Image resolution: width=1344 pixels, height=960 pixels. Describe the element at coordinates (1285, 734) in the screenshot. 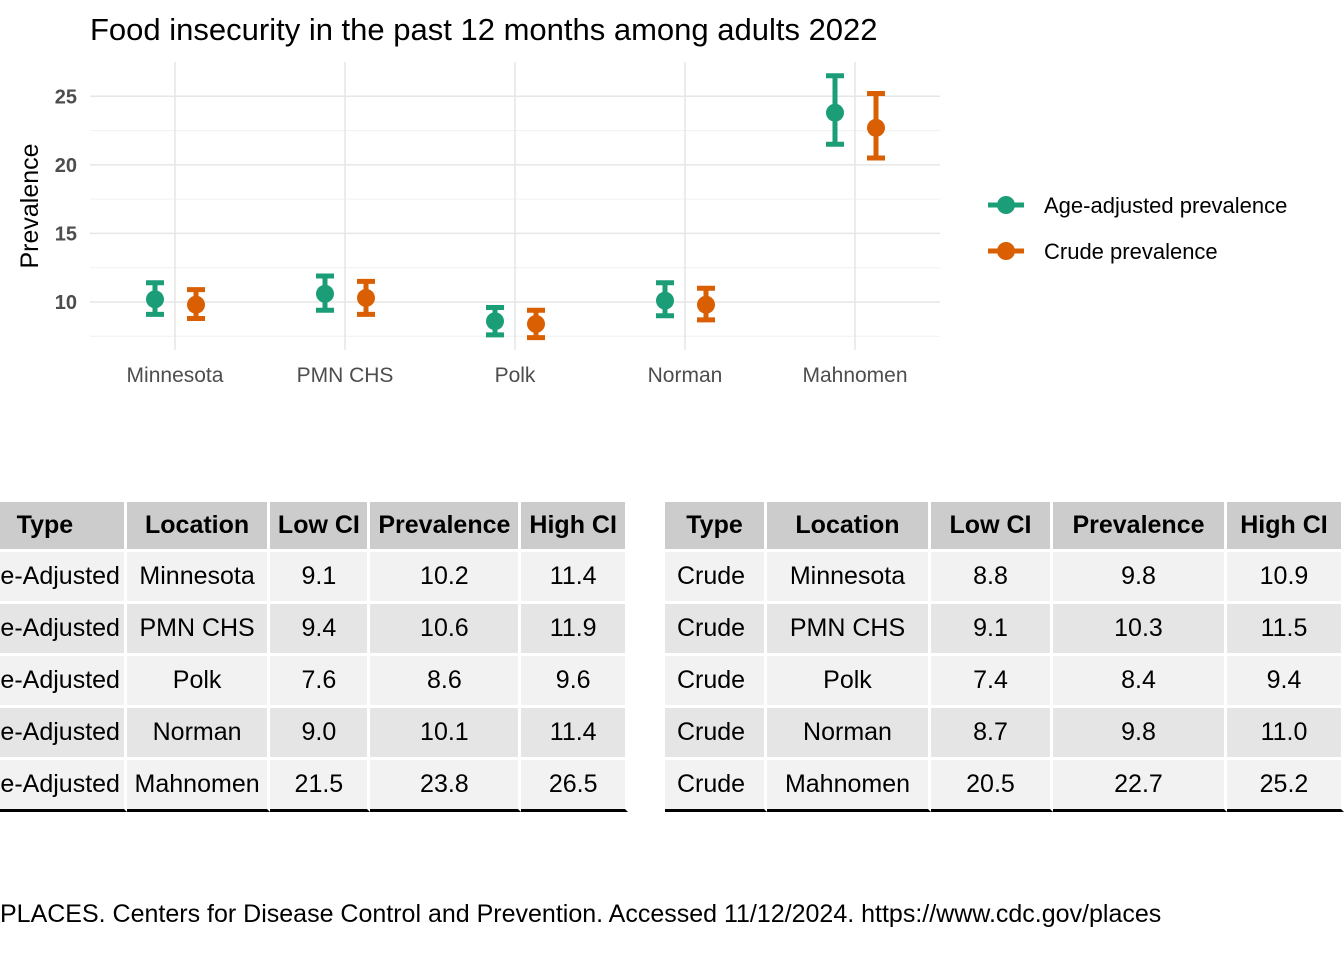

I see `table-cell: 11.0` at that location.